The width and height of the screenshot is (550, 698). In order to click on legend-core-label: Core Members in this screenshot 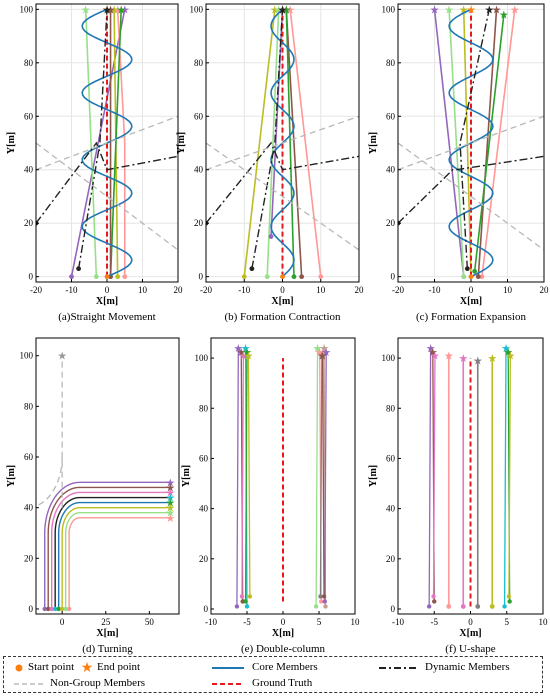, I will do `click(285, 667)`.